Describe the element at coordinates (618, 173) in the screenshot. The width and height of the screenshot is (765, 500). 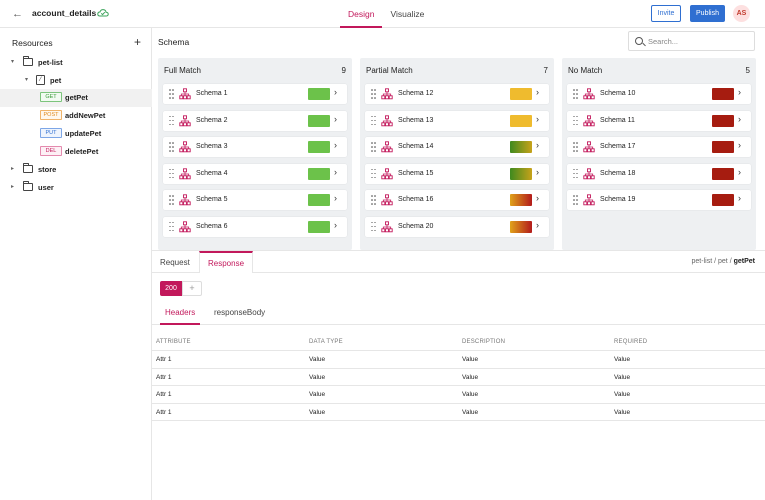
I see `schema-name: Schema 18` at that location.